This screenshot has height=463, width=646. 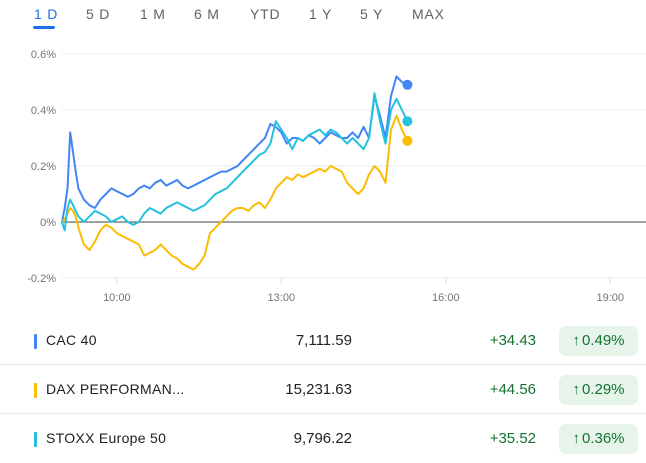 I want to click on tab-5y: 5 Y, so click(x=372, y=14).